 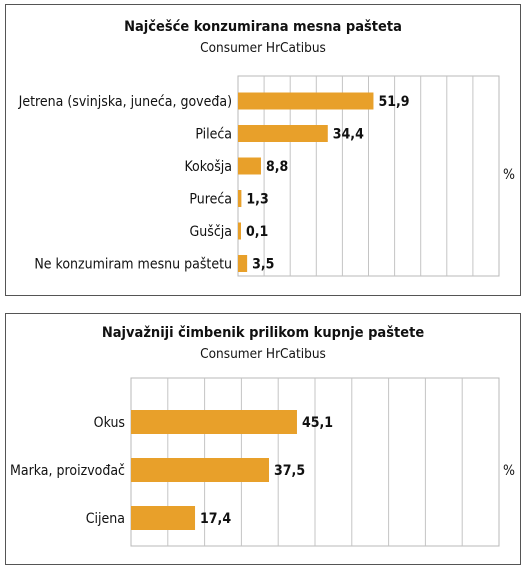 What do you see at coordinates (208, 167) in the screenshot?
I see `category-label: Kokošja` at bounding box center [208, 167].